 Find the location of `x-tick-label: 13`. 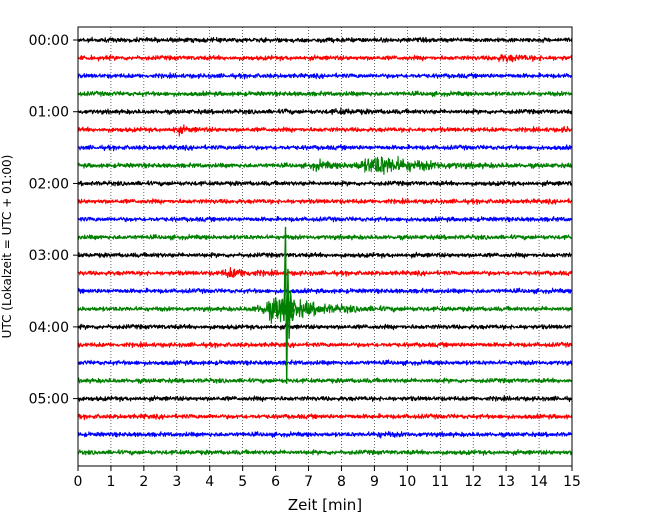

x-tick-label: 13 is located at coordinates (506, 482).